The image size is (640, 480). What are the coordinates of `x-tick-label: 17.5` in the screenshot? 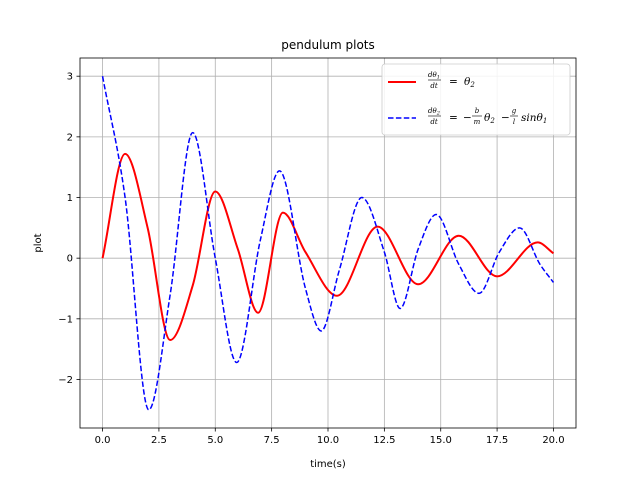 It's located at (497, 440).